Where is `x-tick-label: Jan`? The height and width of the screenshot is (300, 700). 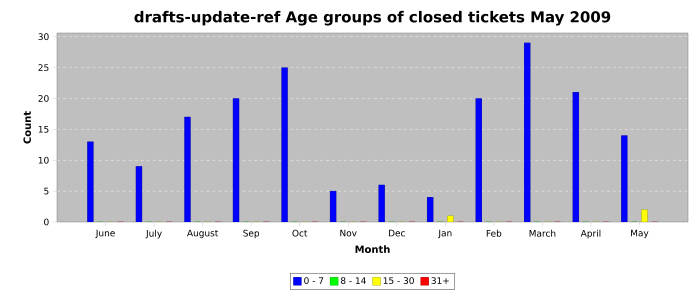 x-tick-label: Jan is located at coordinates (445, 234).